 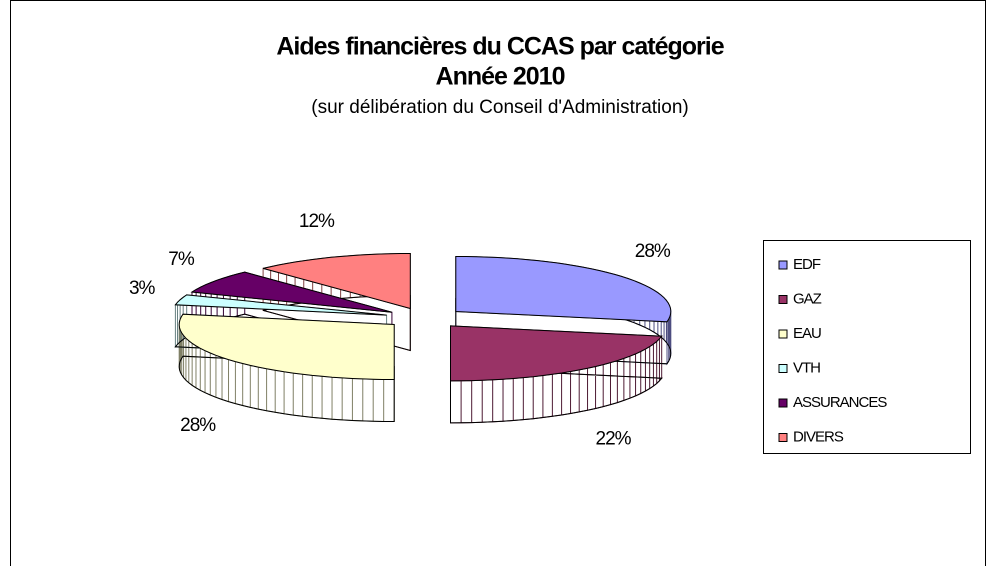 I want to click on legend-label: EDF, so click(x=807, y=264).